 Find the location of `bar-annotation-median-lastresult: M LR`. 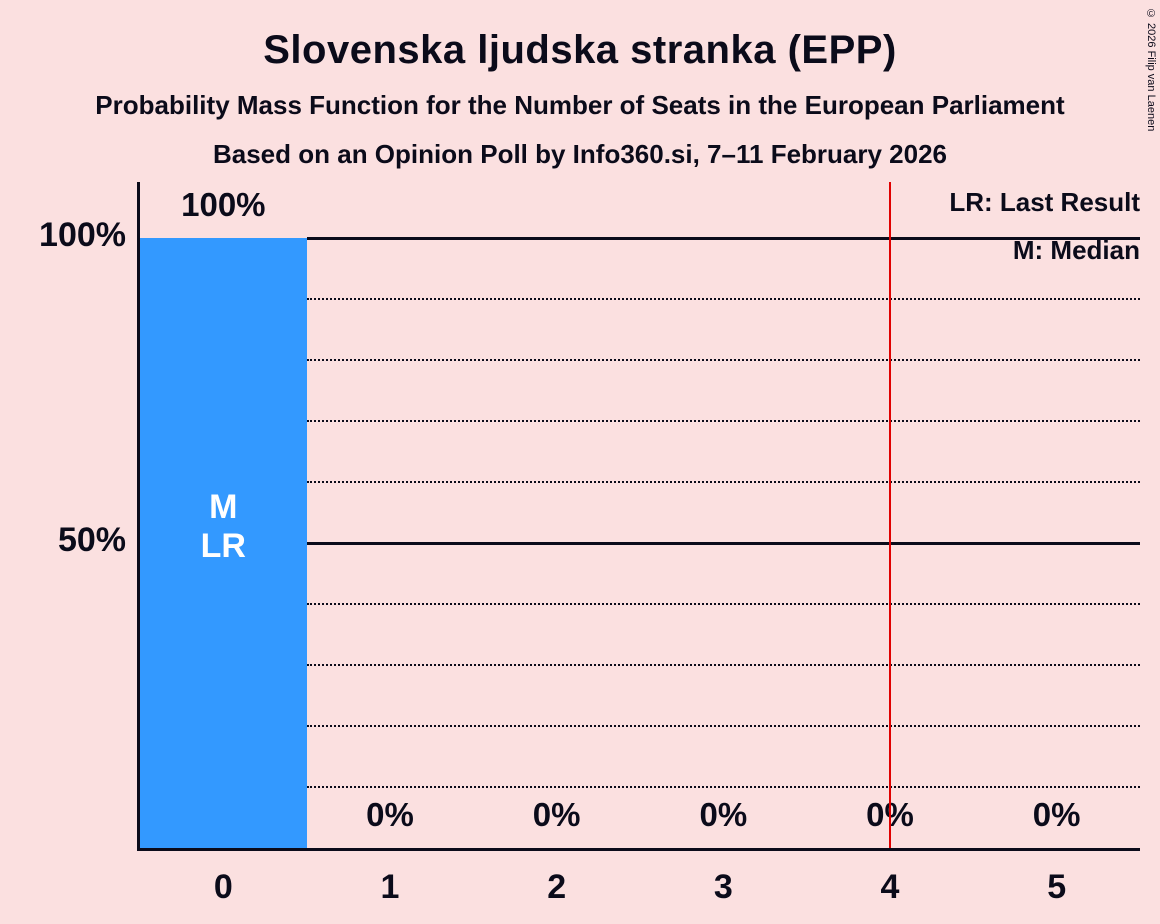

bar-annotation-median-lastresult: M LR is located at coordinates (223, 527).